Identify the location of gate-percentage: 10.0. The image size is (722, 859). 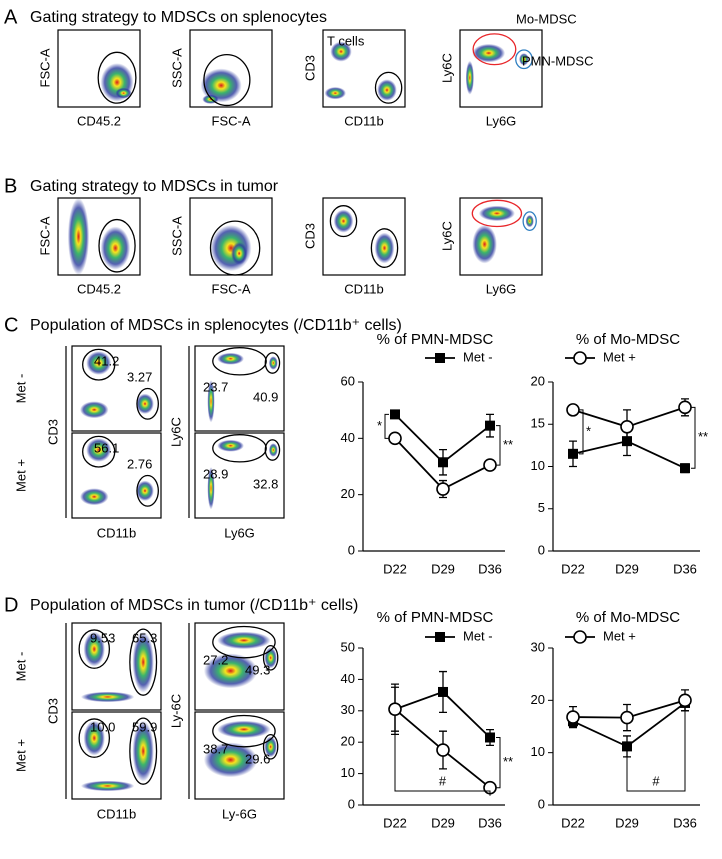
(102, 726).